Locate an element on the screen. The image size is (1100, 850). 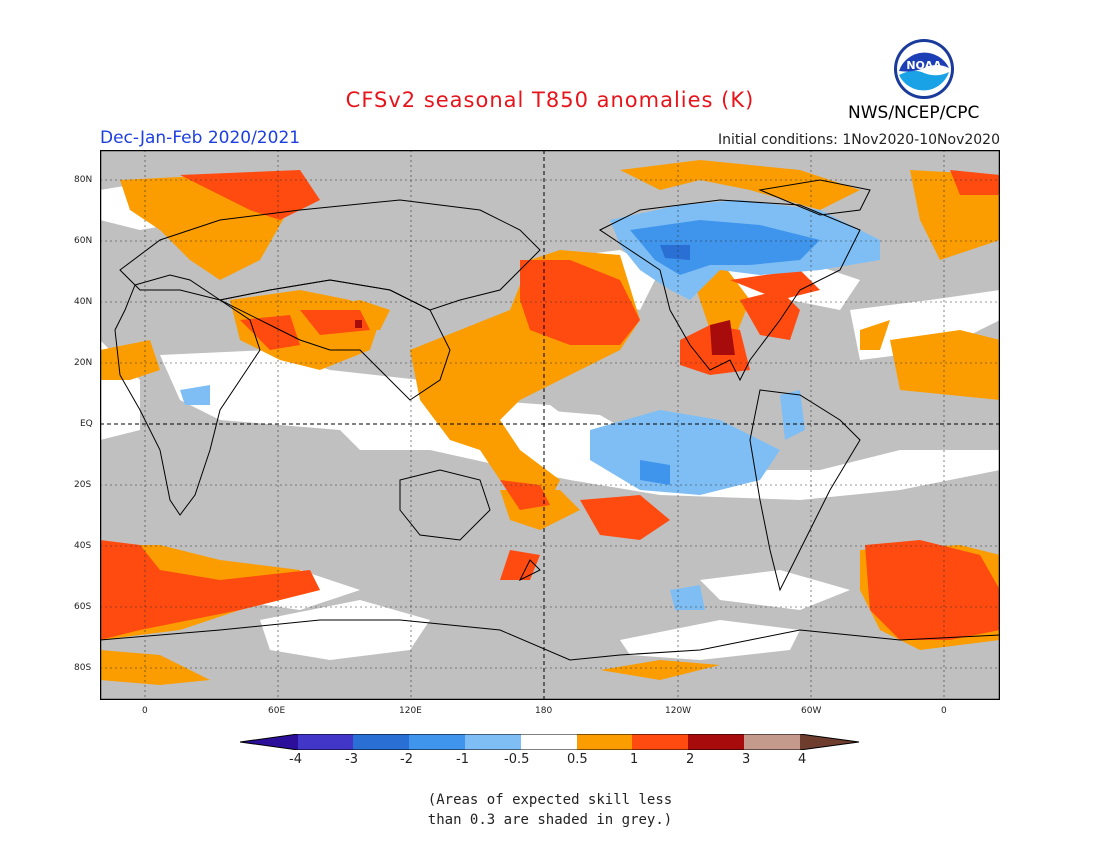
initial-conditions-label: Initial conditions: 1Nov2020-10Nov2020 is located at coordinates (858, 140).